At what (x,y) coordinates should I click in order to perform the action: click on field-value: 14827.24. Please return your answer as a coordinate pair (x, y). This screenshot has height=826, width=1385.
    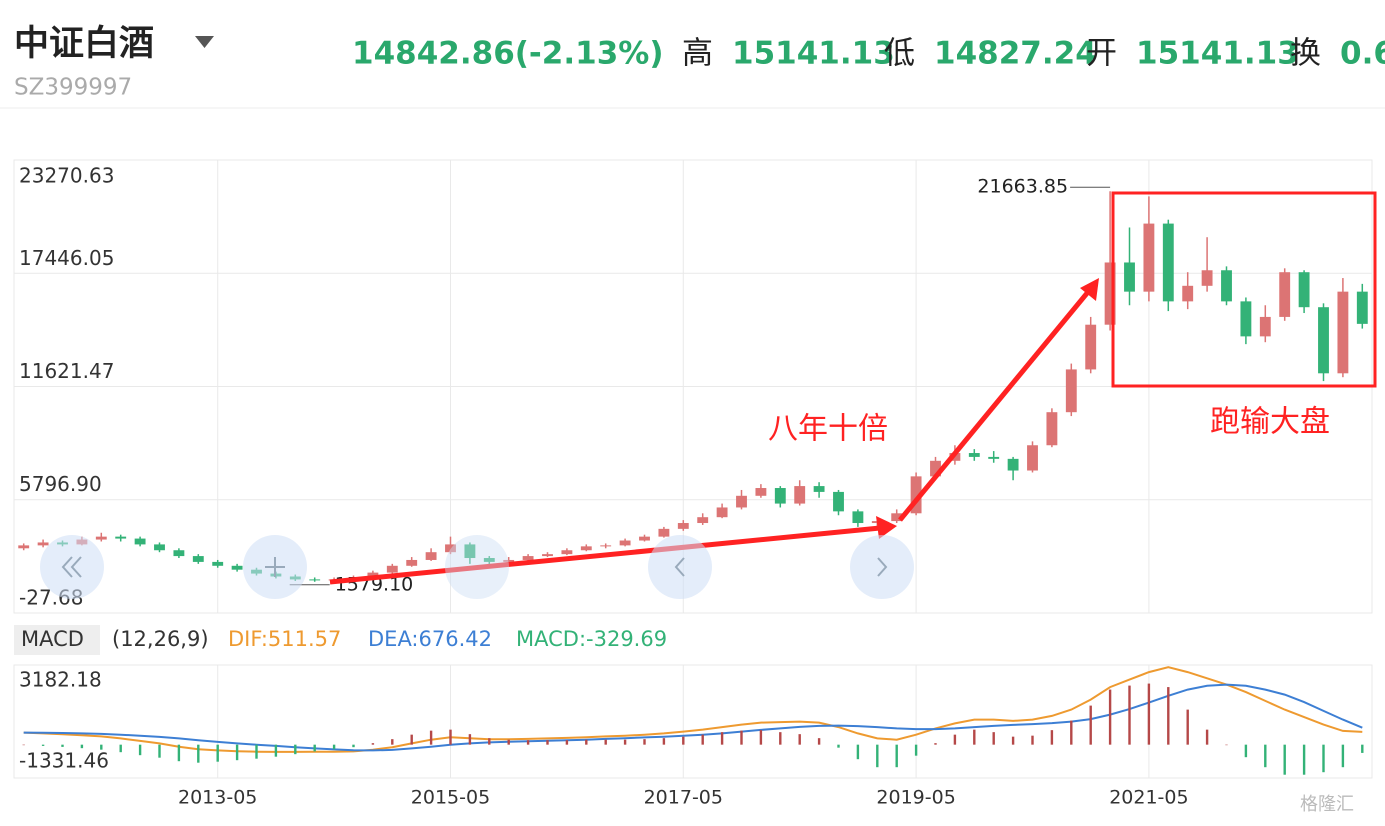
    Looking at the image, I should click on (1015, 54).